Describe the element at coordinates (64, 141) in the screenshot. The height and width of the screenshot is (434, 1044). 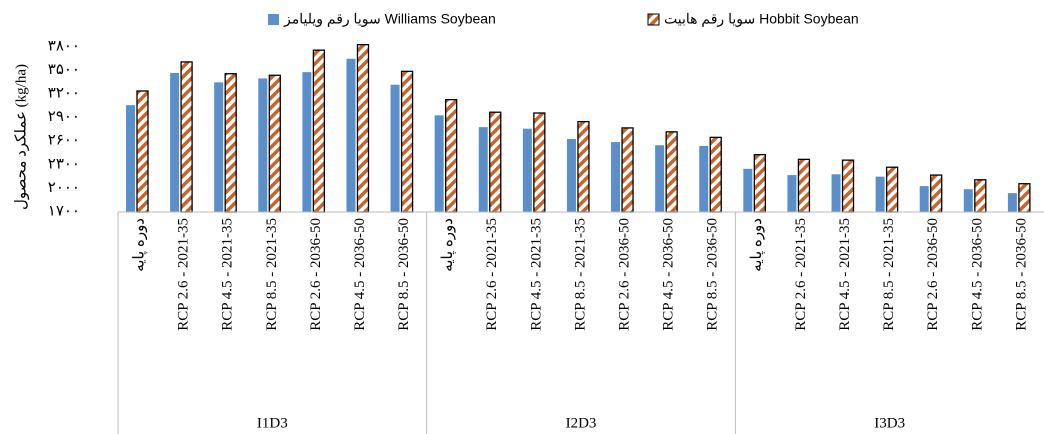
I see `y-tick-label: ۲۶۰۰` at that location.